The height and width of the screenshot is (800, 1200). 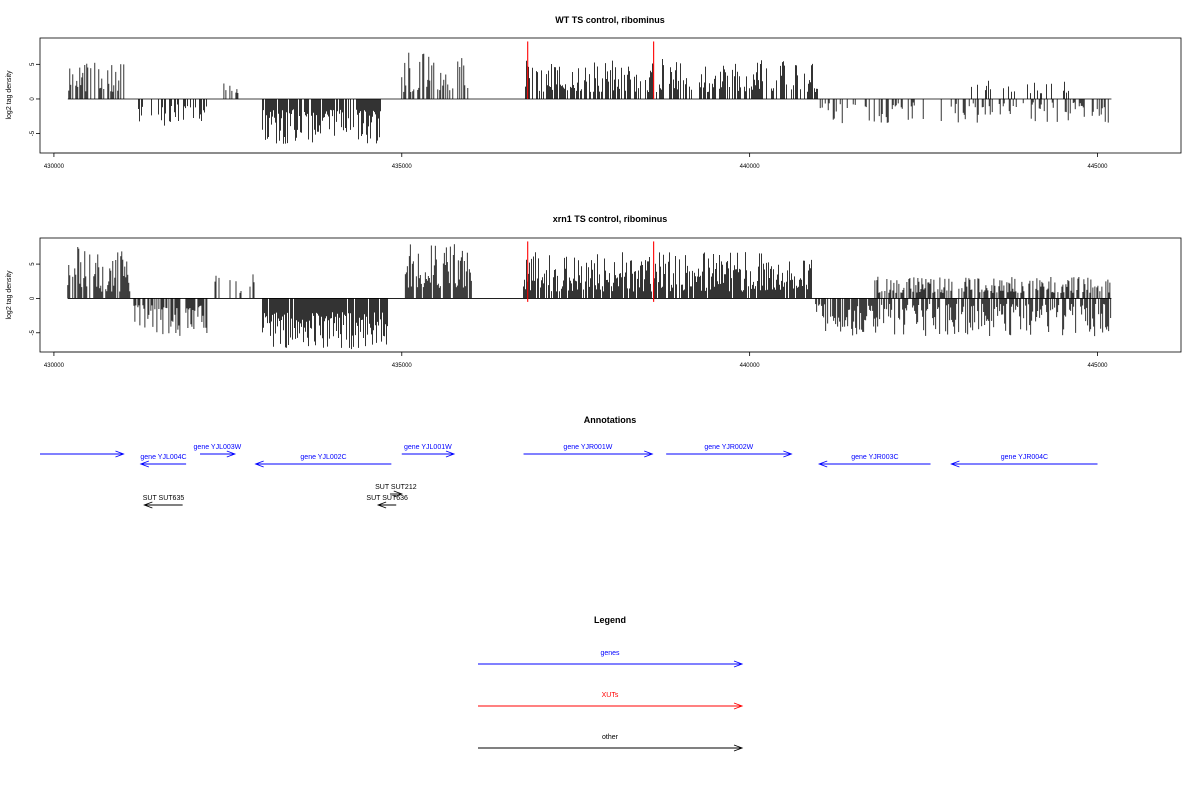 What do you see at coordinates (164, 498) in the screenshot?
I see `other-label: SUT SUT635` at bounding box center [164, 498].